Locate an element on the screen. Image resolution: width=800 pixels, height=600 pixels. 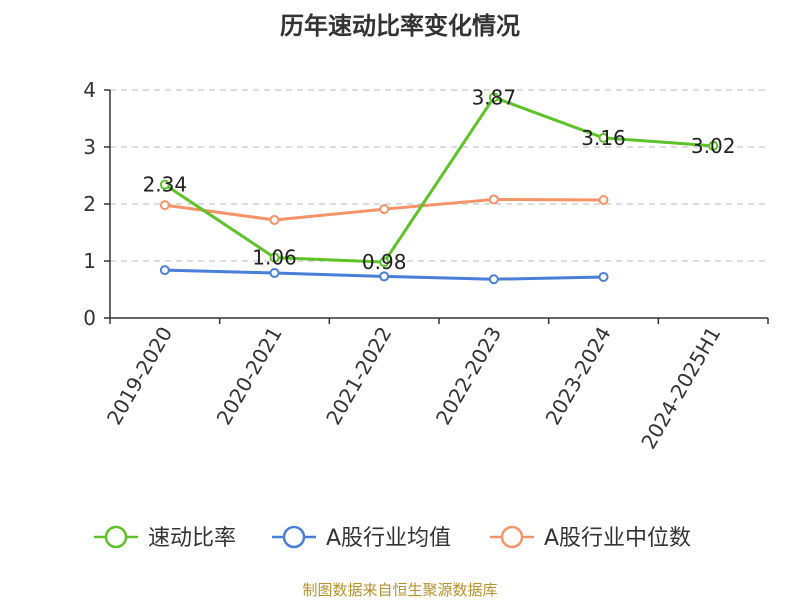
data-label: 1.06 is located at coordinates (274, 258).